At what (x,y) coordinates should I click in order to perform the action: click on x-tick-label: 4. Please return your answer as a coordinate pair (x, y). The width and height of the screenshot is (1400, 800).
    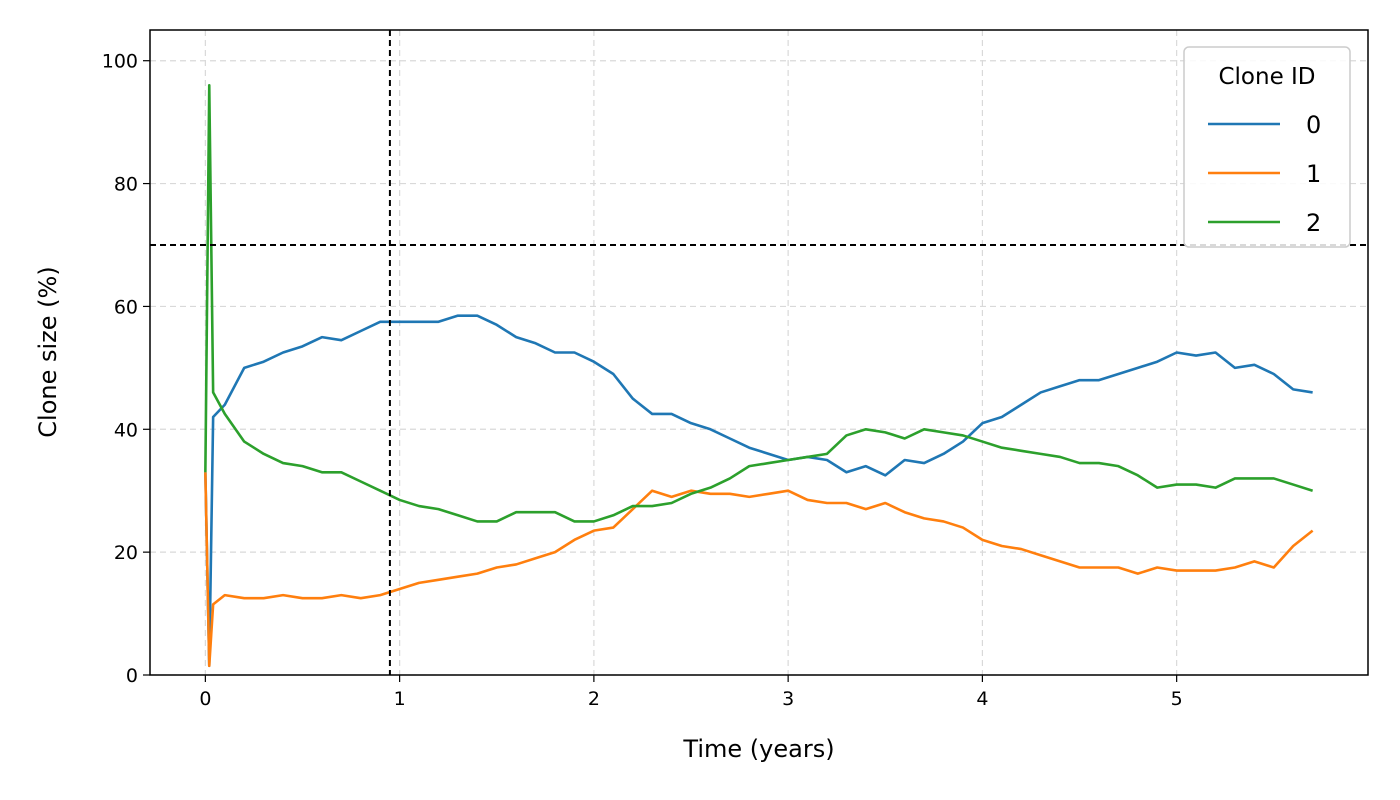
    Looking at the image, I should click on (982, 699).